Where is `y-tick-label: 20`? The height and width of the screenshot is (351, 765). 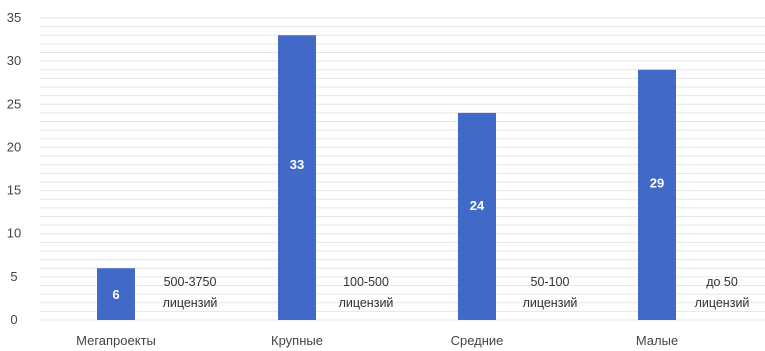 y-tick-label: 20 is located at coordinates (14, 146).